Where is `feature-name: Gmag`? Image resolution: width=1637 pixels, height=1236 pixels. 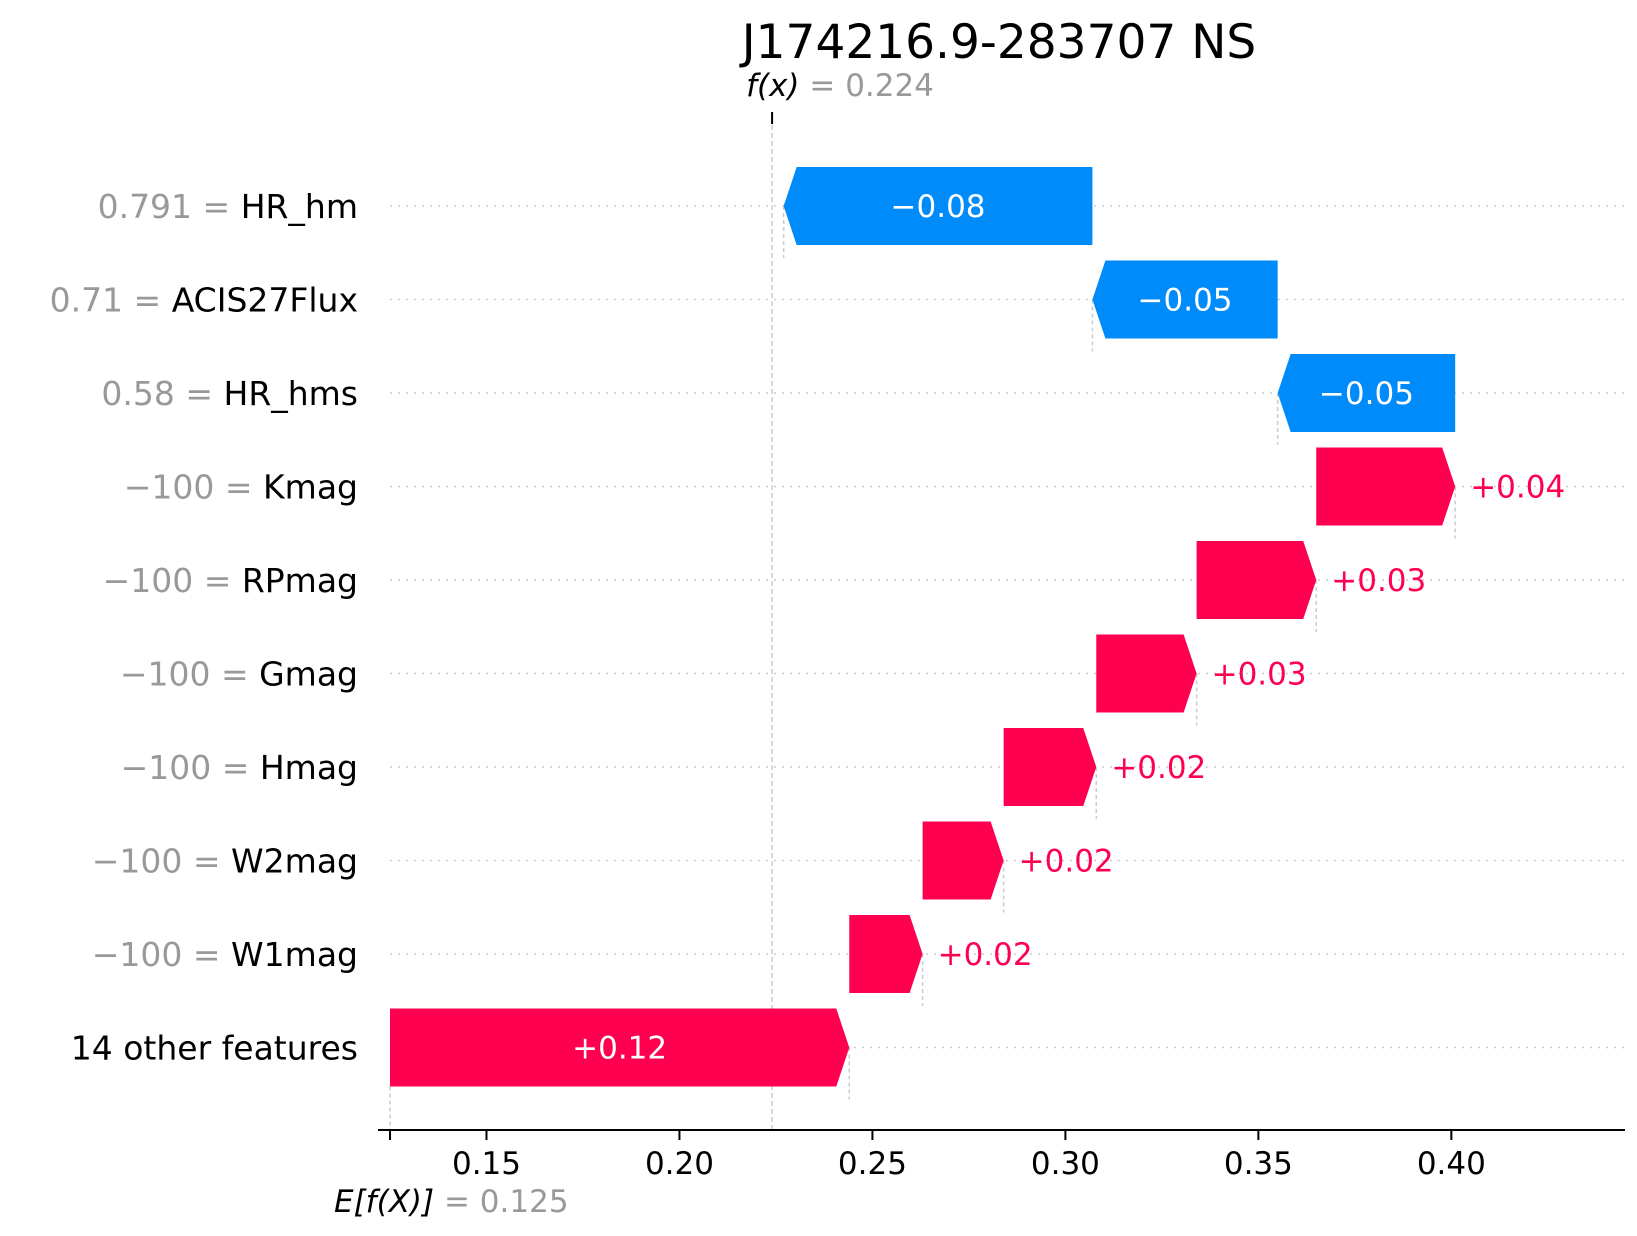
feature-name: Gmag is located at coordinates (308, 674).